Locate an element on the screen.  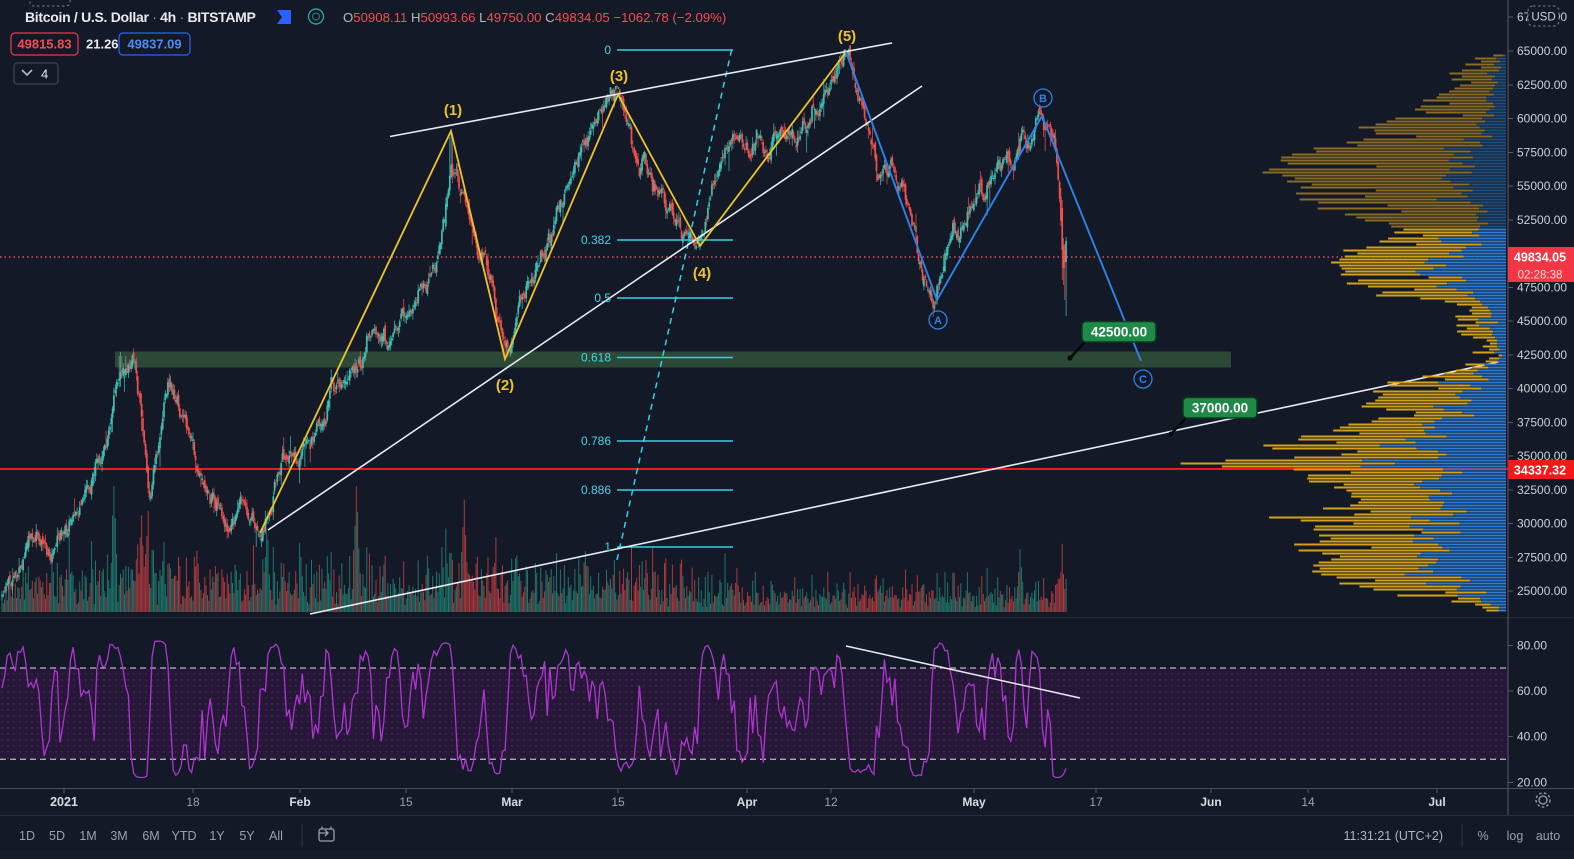
svg-text: 17 is located at coordinates (1096, 802).